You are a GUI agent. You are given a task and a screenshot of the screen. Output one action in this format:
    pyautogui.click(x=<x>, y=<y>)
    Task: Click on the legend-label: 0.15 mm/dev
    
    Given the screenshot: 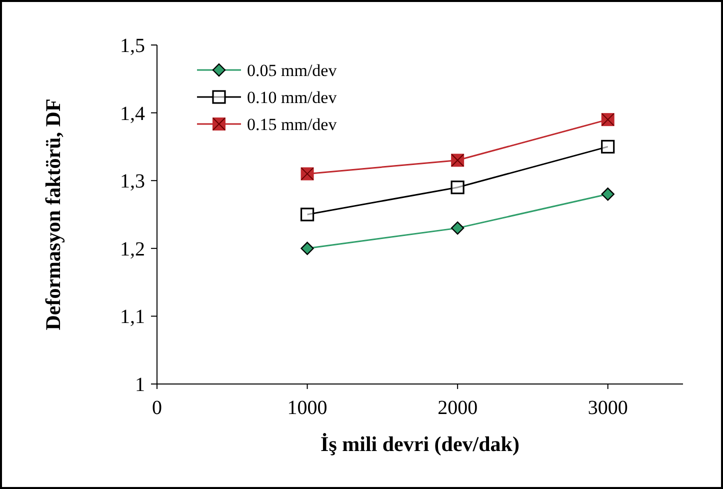 What is the action you would take?
    pyautogui.click(x=292, y=124)
    